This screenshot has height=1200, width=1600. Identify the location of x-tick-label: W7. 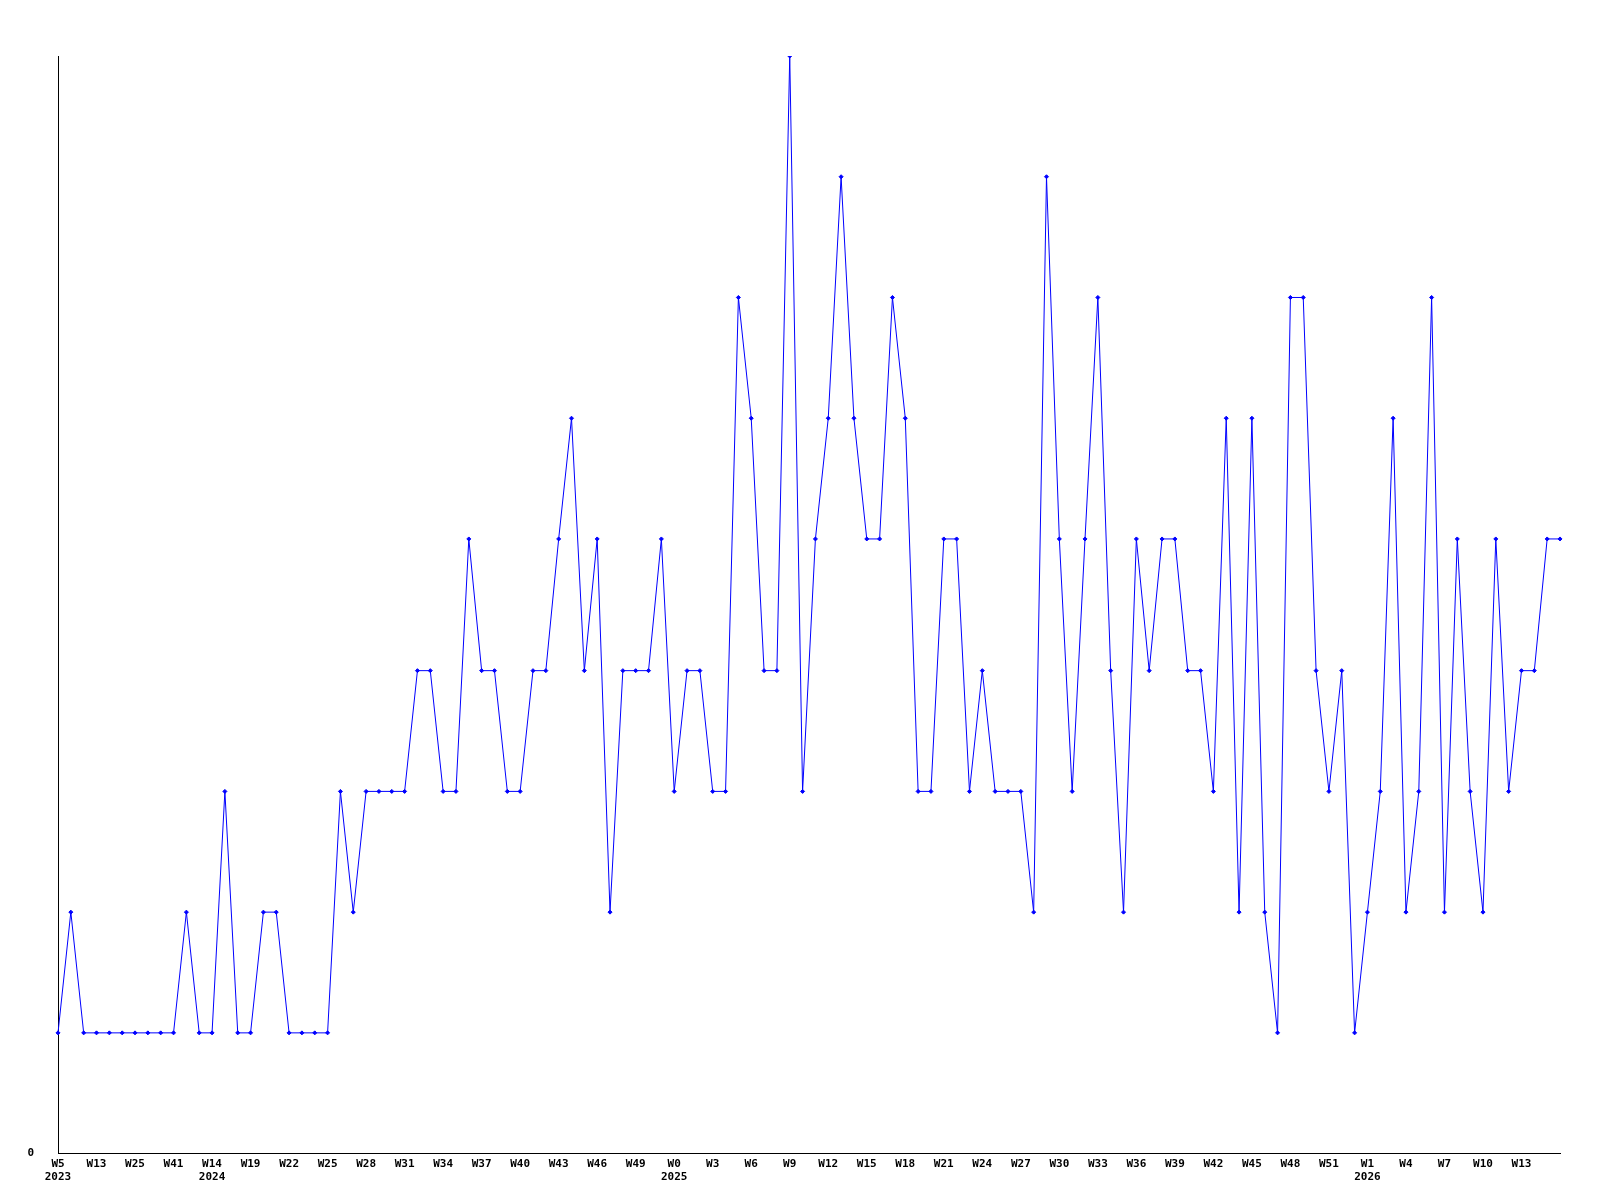
(1444, 1164).